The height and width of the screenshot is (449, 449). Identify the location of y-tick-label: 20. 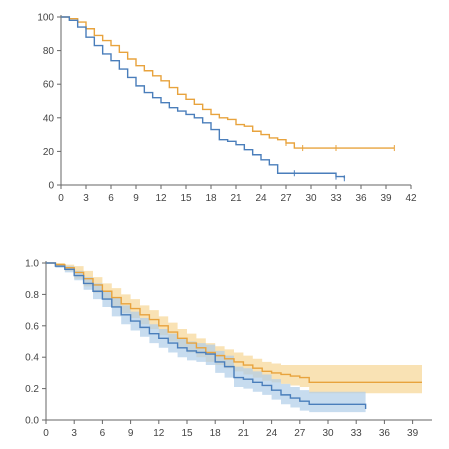
(49, 152).